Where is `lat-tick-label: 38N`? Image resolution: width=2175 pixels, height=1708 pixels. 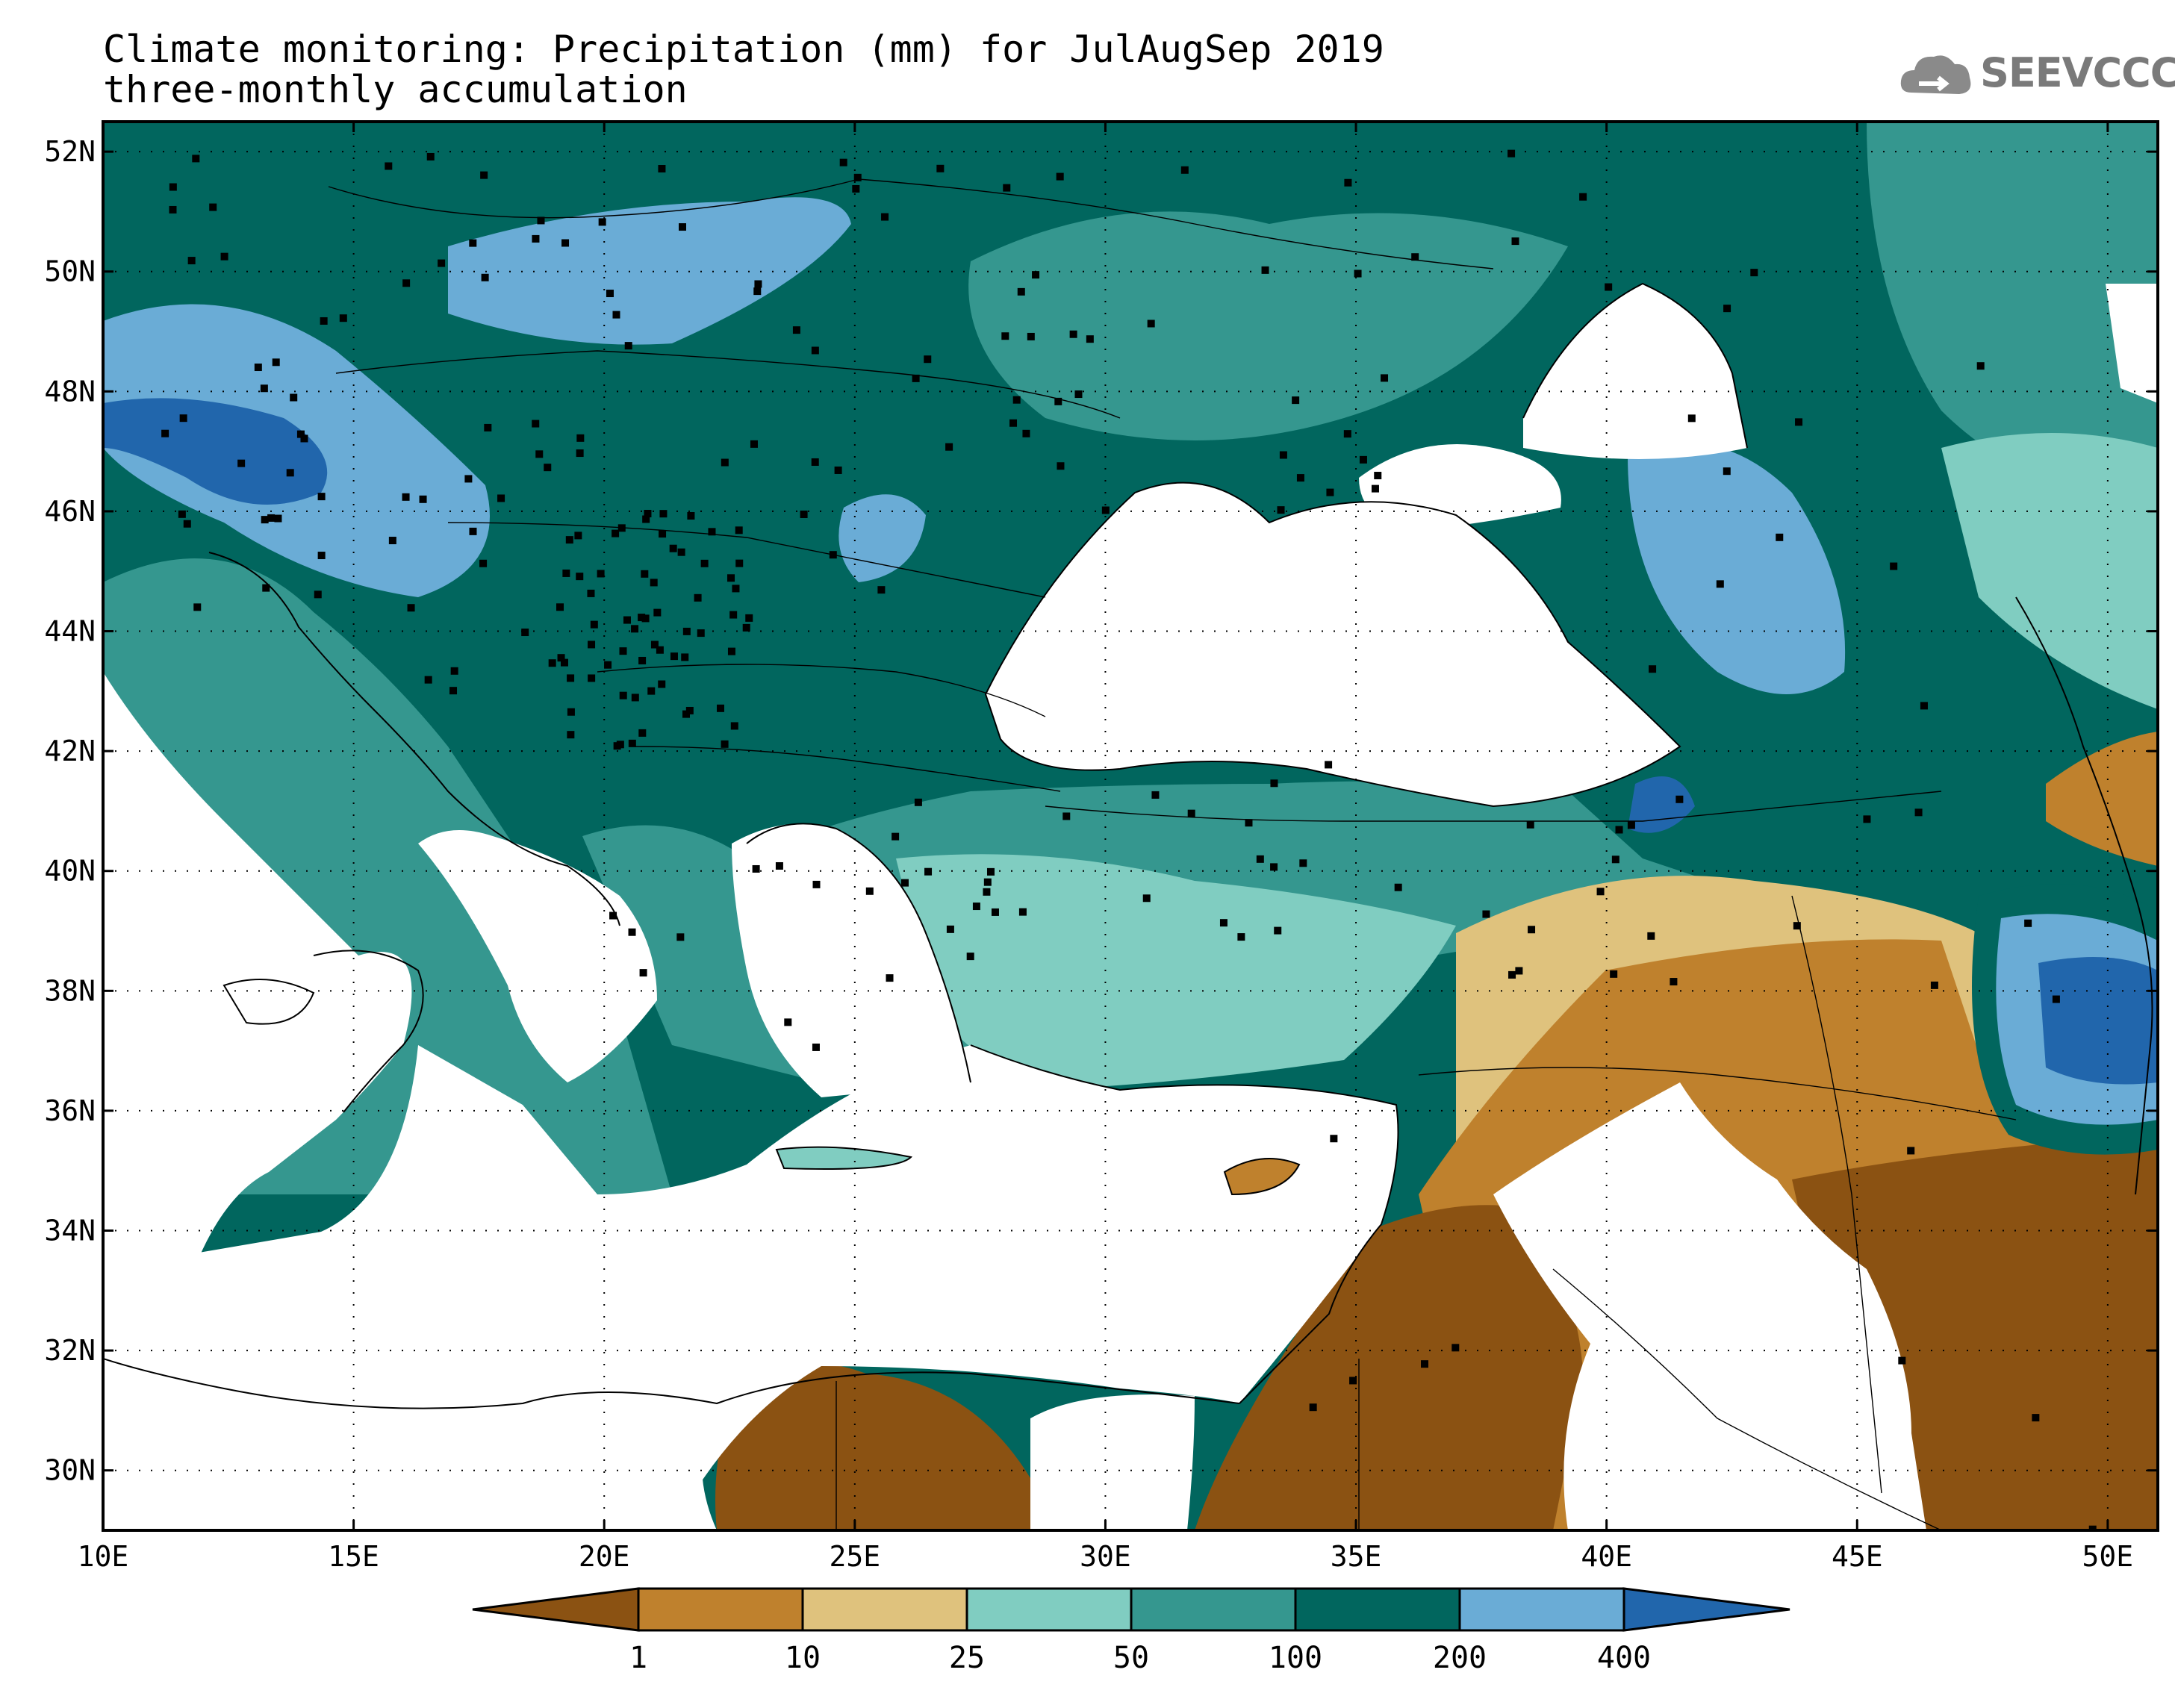 lat-tick-label: 38N is located at coordinates (70, 990).